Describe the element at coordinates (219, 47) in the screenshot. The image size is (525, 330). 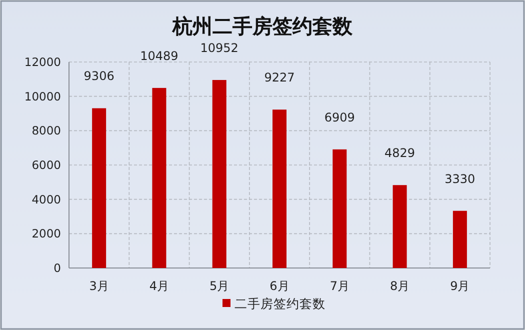
I see `data-label: 10952` at that location.